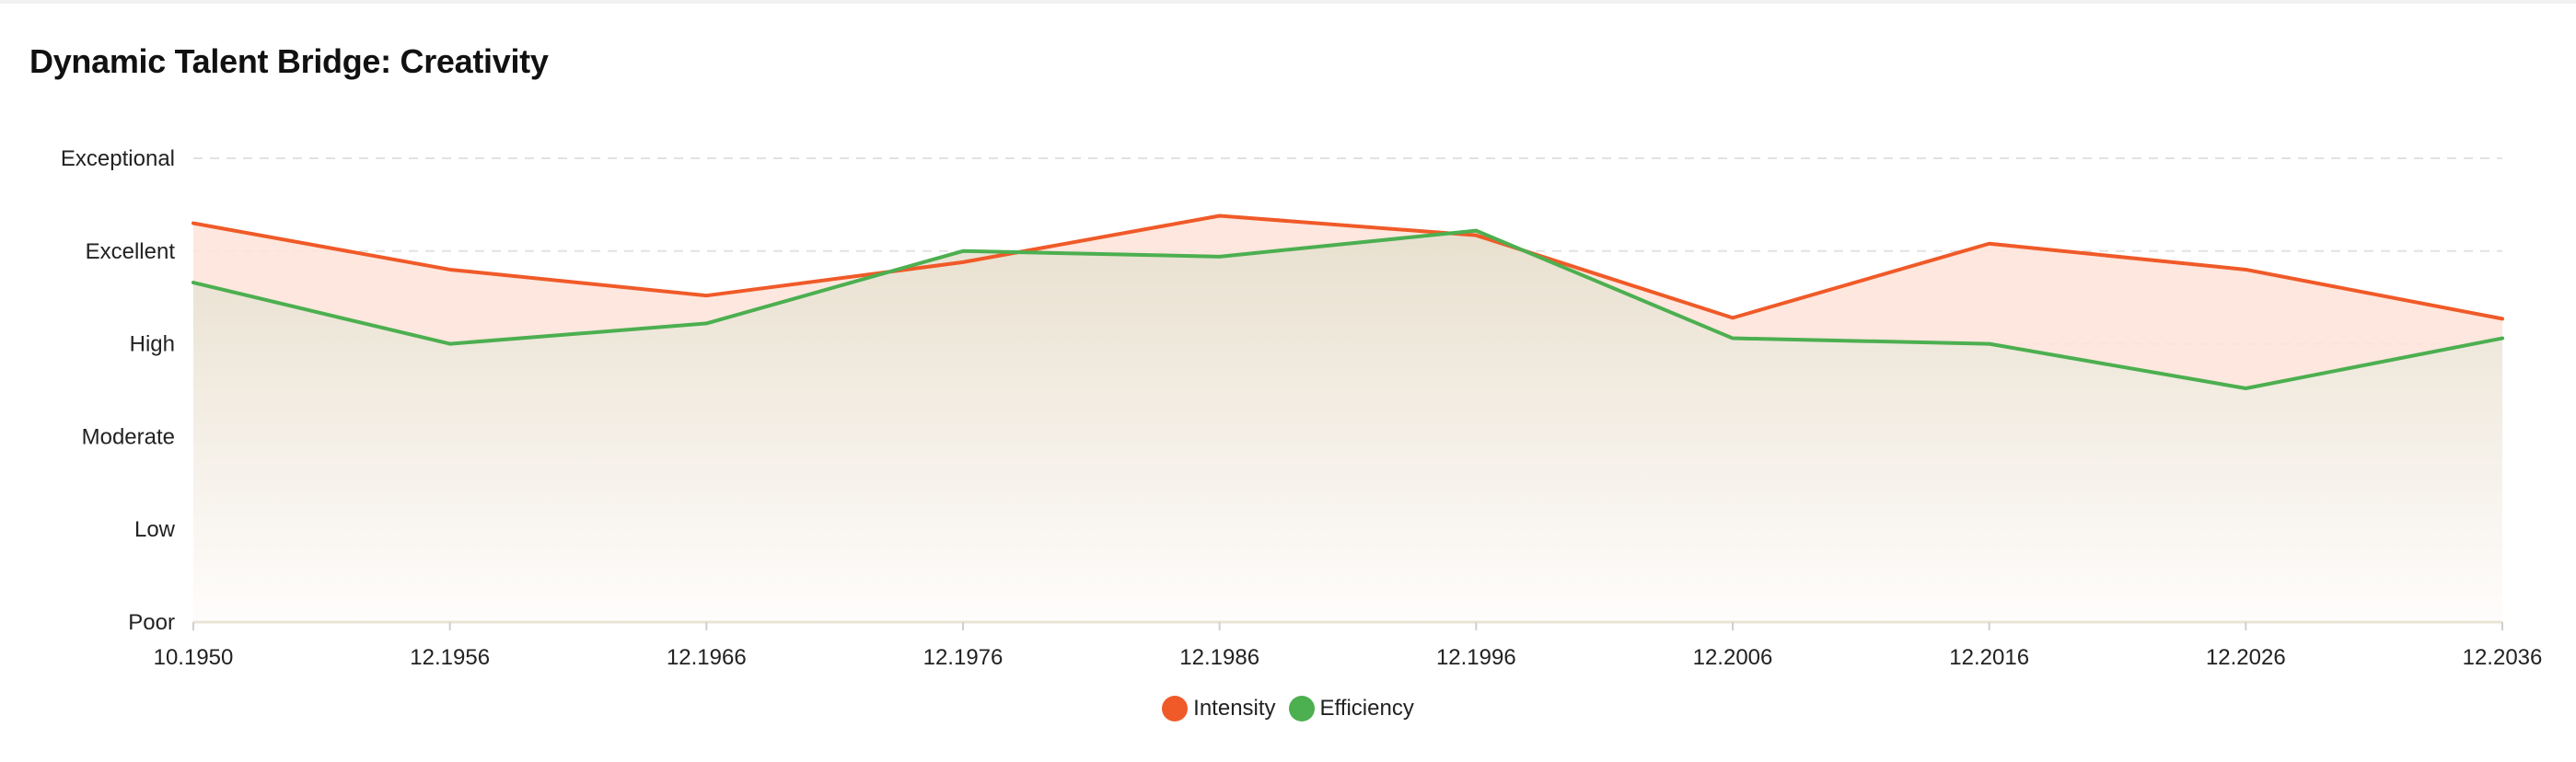  Describe the element at coordinates (289, 61) in the screenshot. I see `chart-title: Dynamic Talent Bridge: Creativity` at that location.